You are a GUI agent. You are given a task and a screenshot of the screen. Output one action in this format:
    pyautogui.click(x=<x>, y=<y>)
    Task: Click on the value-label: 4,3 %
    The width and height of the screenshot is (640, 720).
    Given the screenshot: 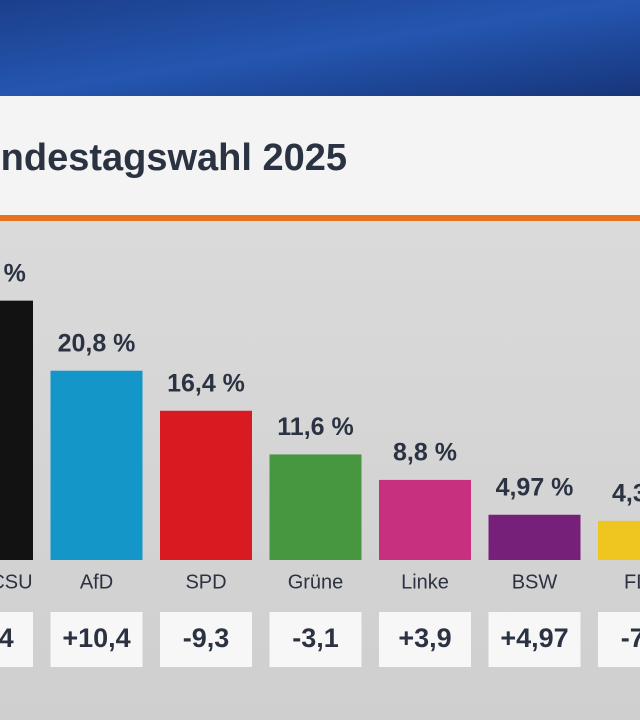 What is the action you would take?
    pyautogui.click(x=626, y=493)
    